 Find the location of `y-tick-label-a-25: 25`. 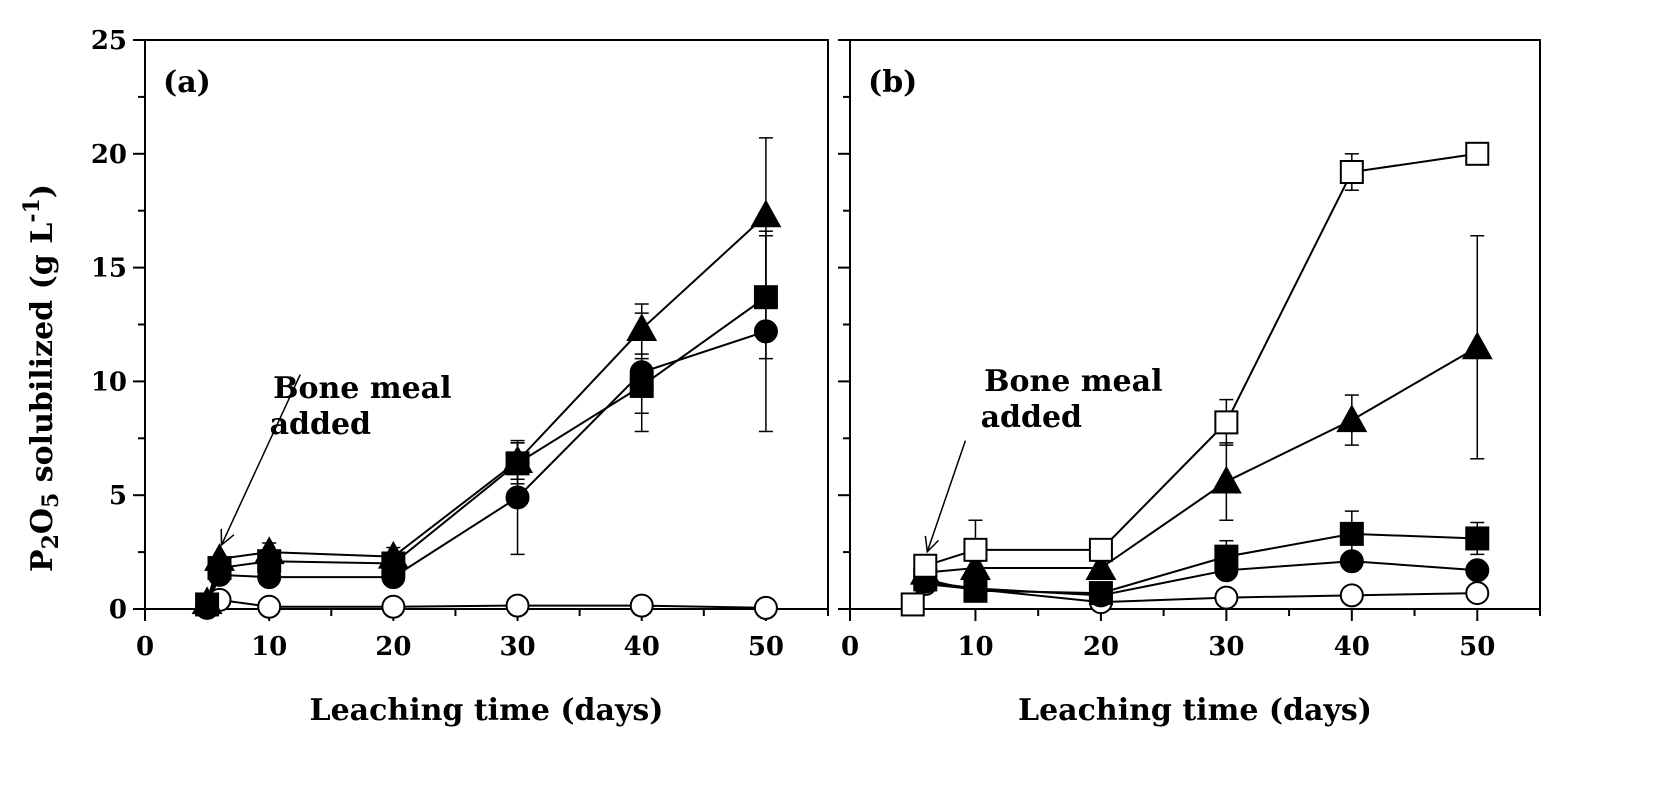

y-tick-label-a-25: 25 is located at coordinates (109, 41).